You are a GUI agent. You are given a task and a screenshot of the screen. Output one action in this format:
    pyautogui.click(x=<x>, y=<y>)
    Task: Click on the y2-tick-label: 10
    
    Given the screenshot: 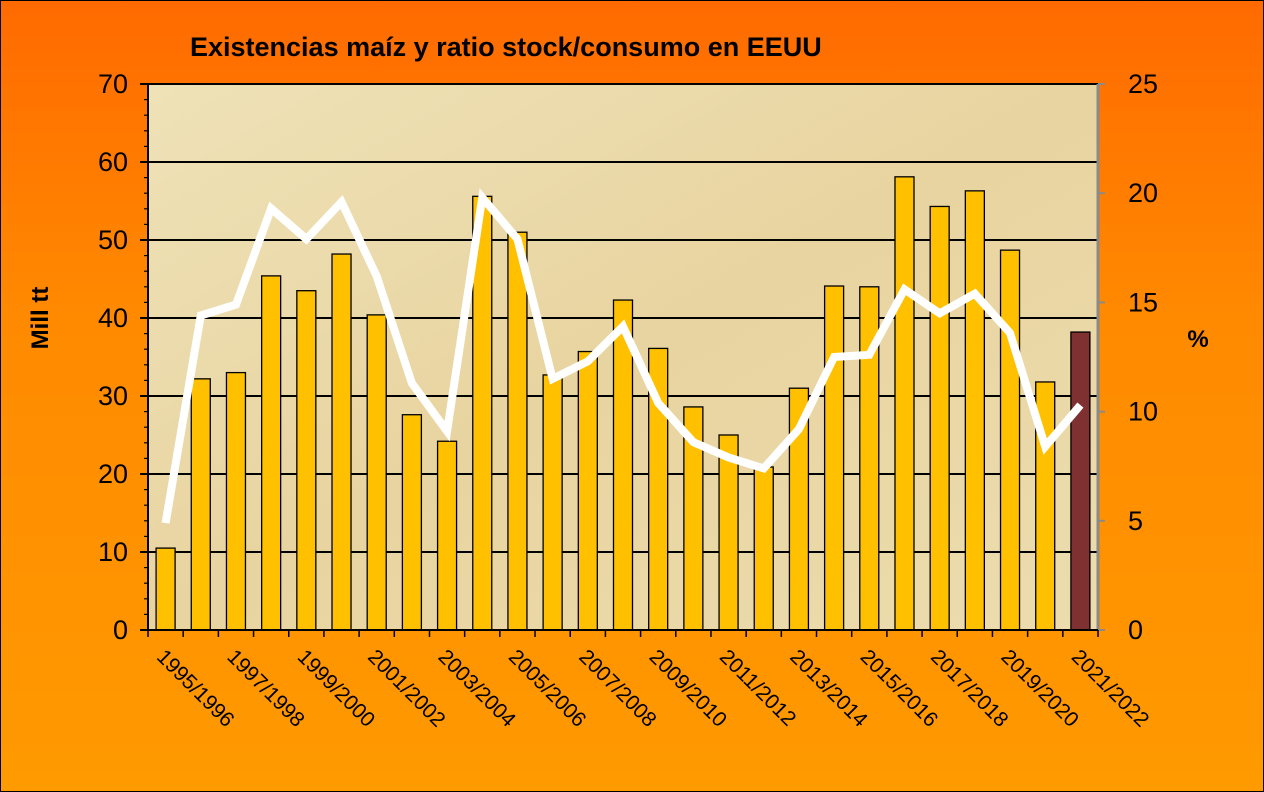 What is the action you would take?
    pyautogui.click(x=1143, y=412)
    